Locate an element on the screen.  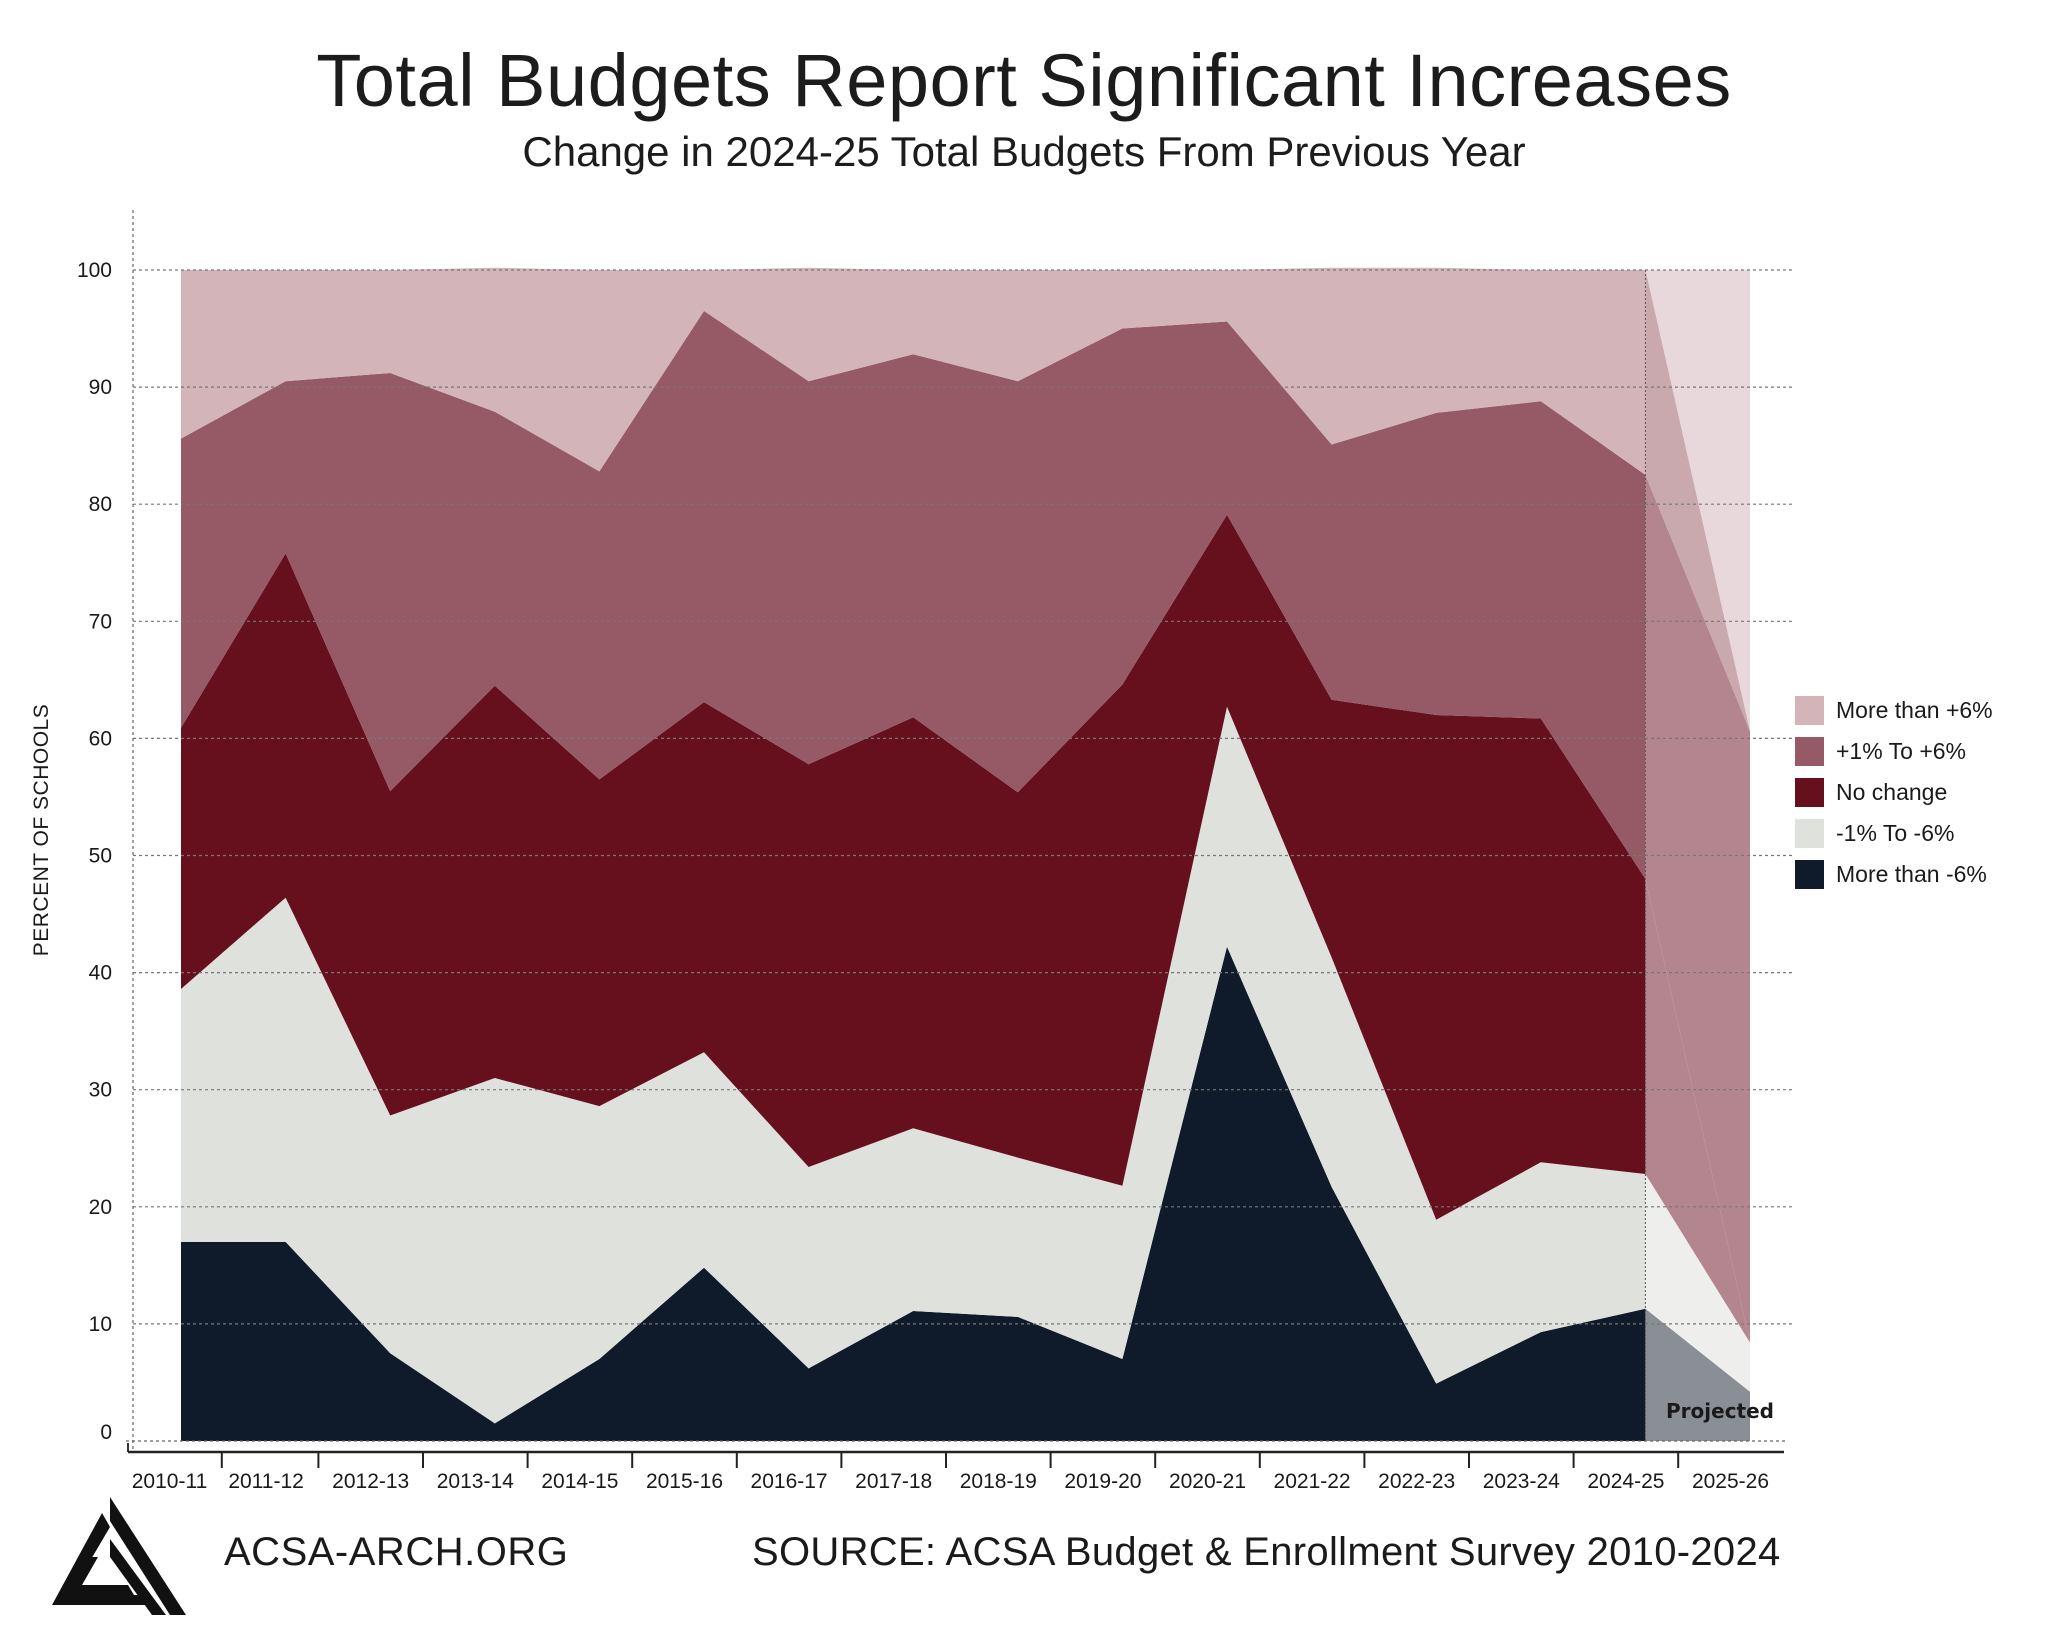
projected-label: Projected is located at coordinates (1720, 1411).